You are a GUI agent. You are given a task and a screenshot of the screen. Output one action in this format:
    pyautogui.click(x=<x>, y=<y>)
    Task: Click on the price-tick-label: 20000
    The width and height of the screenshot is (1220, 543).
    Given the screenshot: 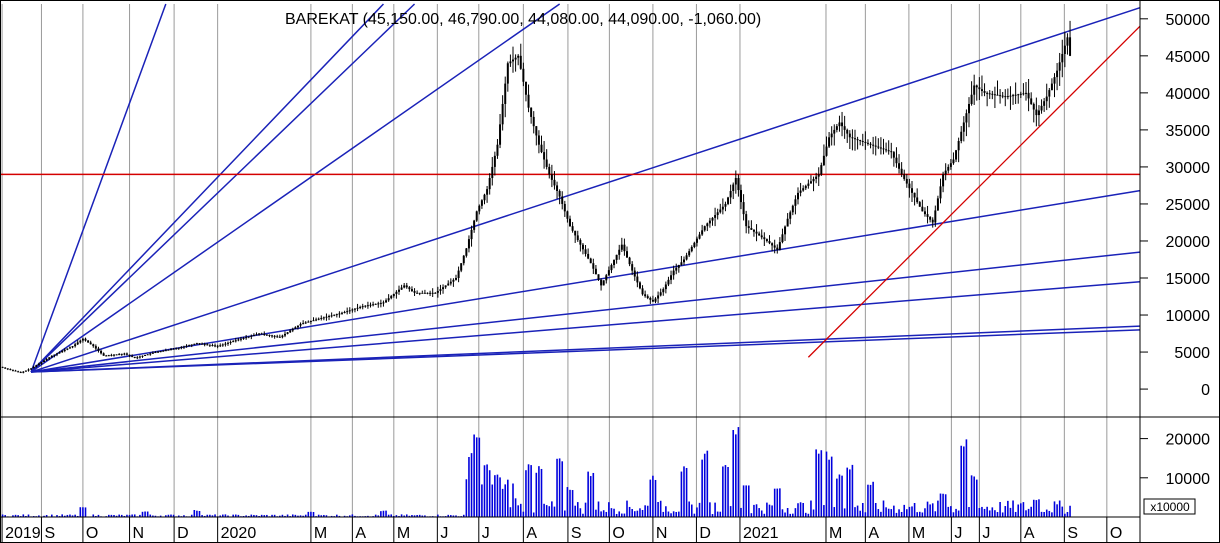 What is the action you would take?
    pyautogui.click(x=1188, y=242)
    